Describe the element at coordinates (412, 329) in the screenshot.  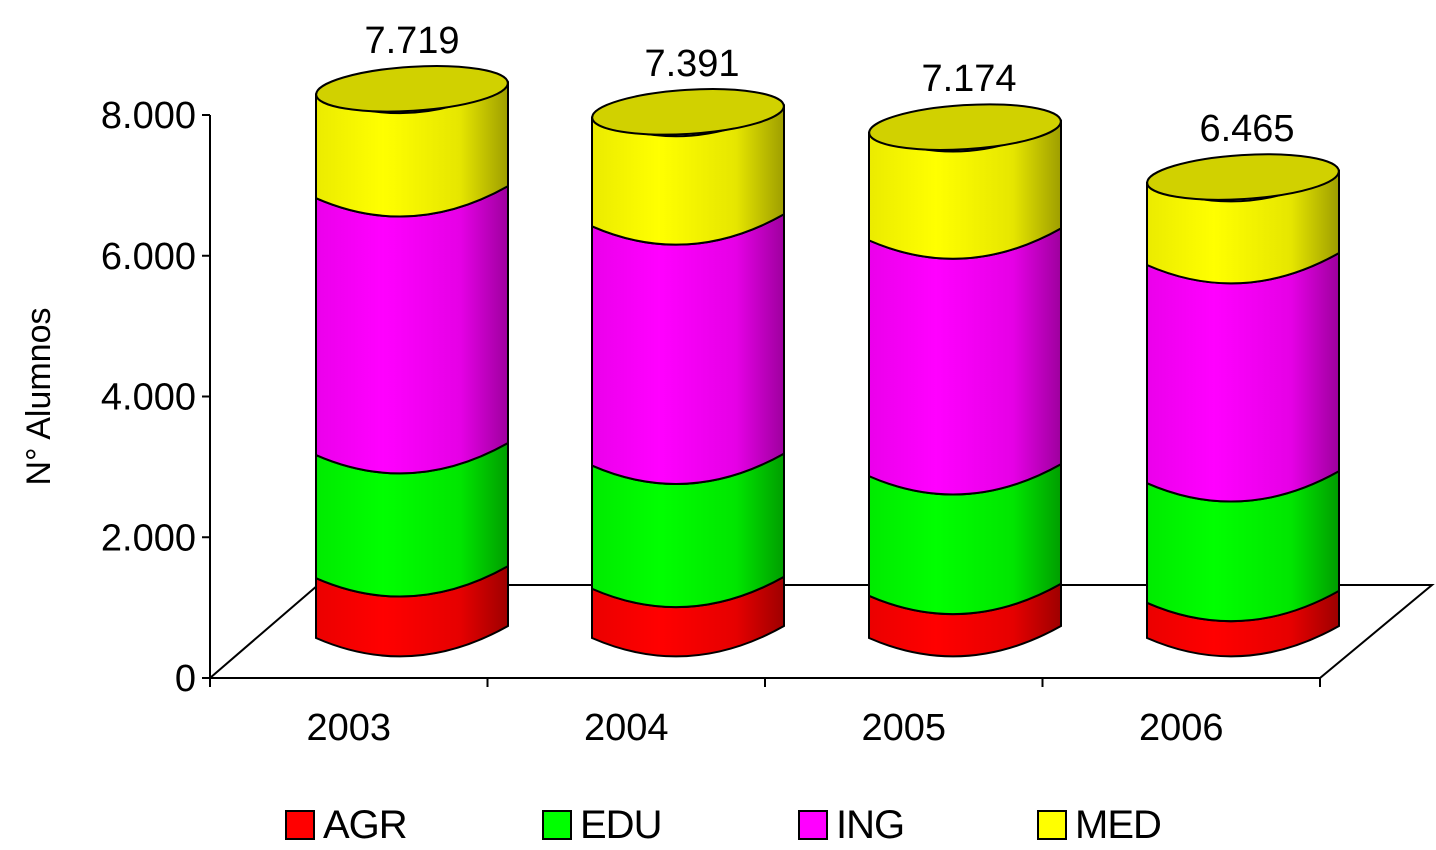
I see `bar-segment-2003-ING` at that location.